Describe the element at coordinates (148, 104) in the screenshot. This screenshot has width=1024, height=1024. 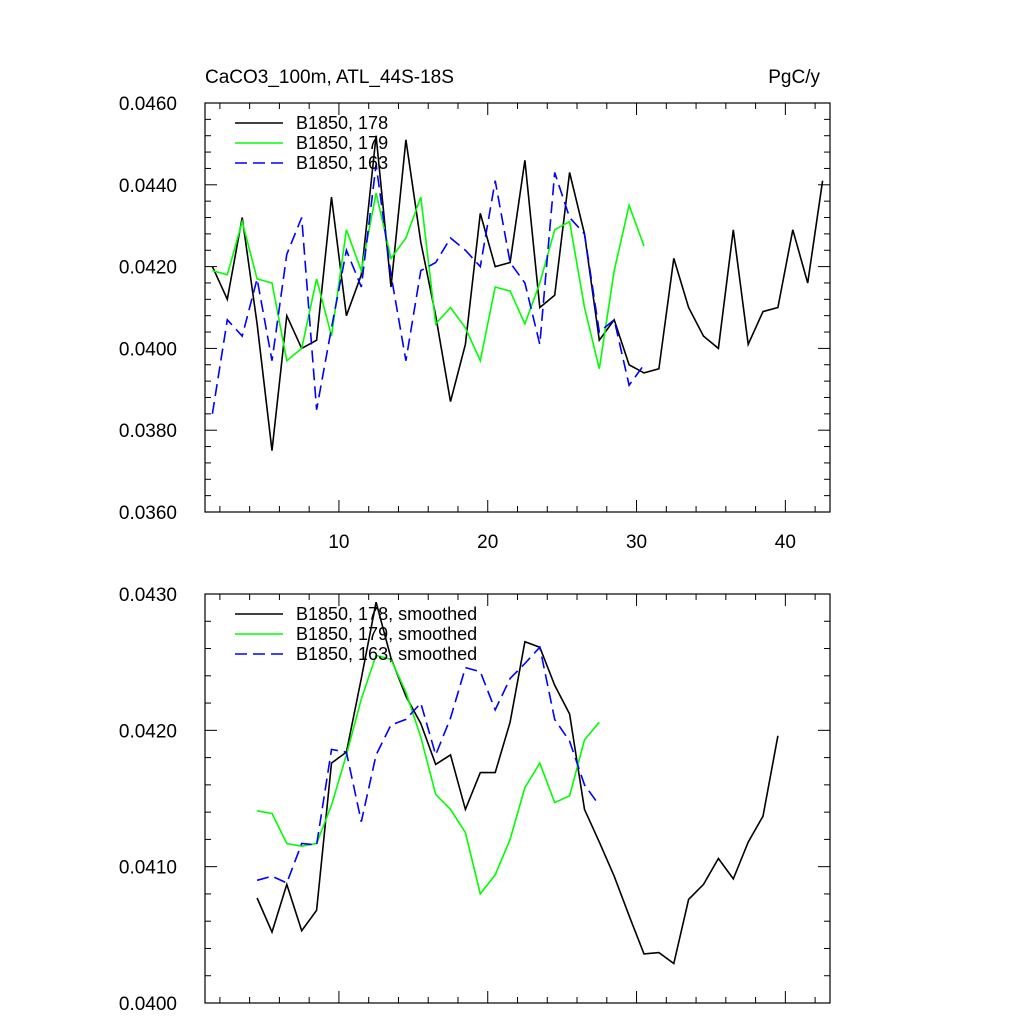
I see `top-y-tick-label: 0.0460` at that location.